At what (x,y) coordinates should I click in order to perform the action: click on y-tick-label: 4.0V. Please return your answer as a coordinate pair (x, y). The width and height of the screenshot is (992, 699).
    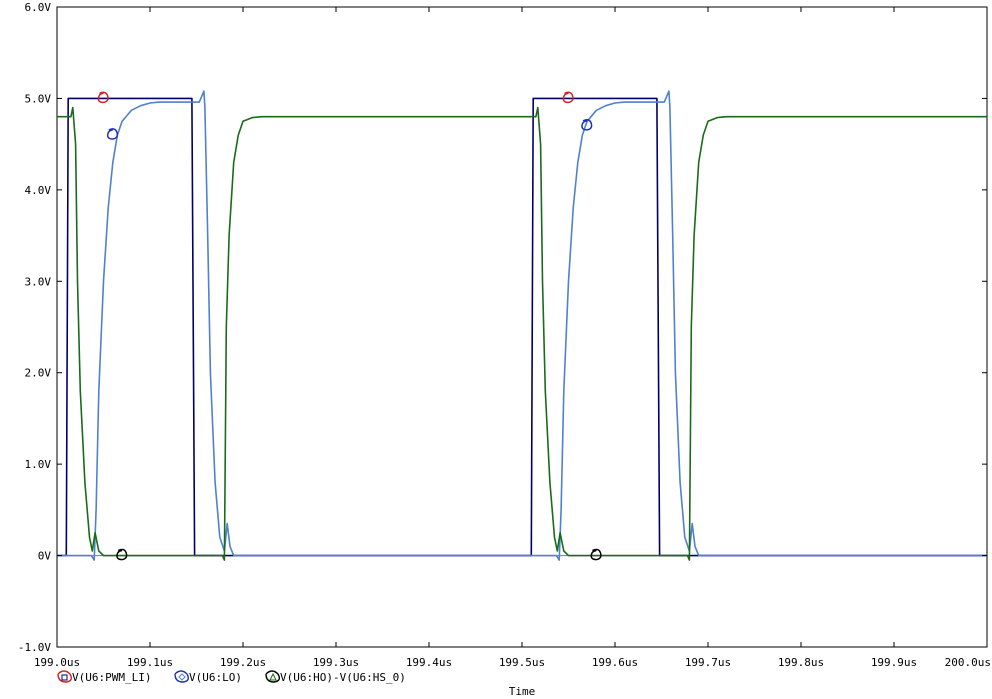
    Looking at the image, I should click on (38, 190).